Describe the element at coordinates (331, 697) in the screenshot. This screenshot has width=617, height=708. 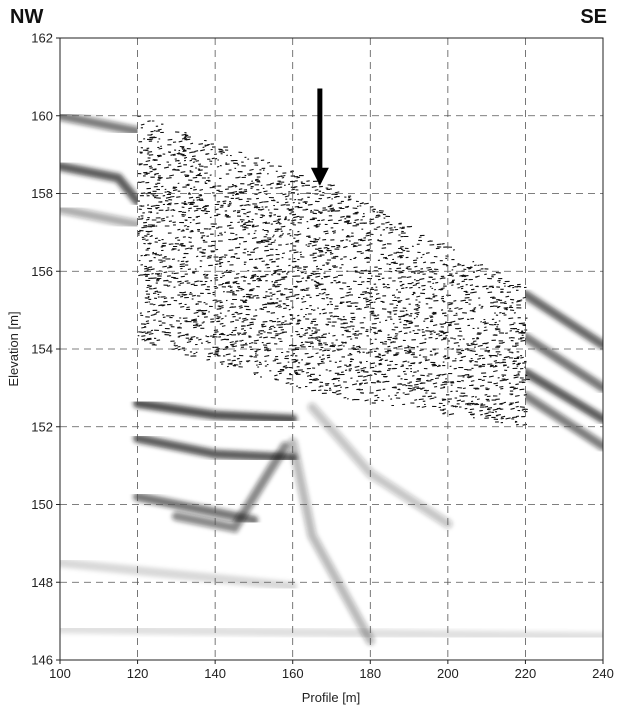
I see `x-axis-label: Profile [m]` at that location.